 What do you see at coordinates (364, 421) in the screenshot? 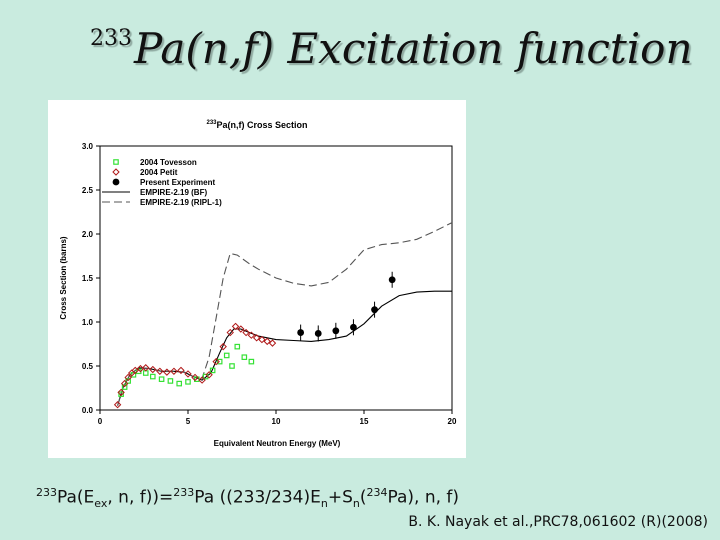
I see `x-tick-label: 15` at bounding box center [364, 421].